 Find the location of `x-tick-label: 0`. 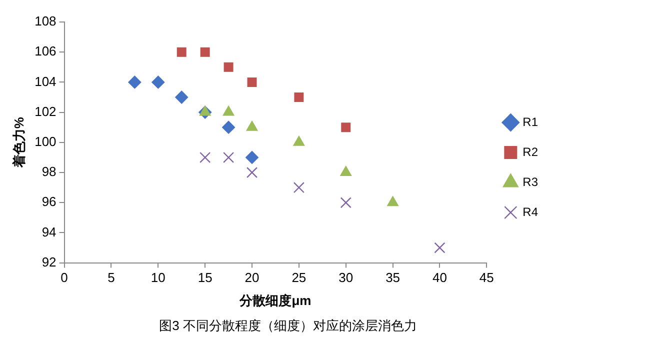

x-tick-label: 0 is located at coordinates (64, 278).